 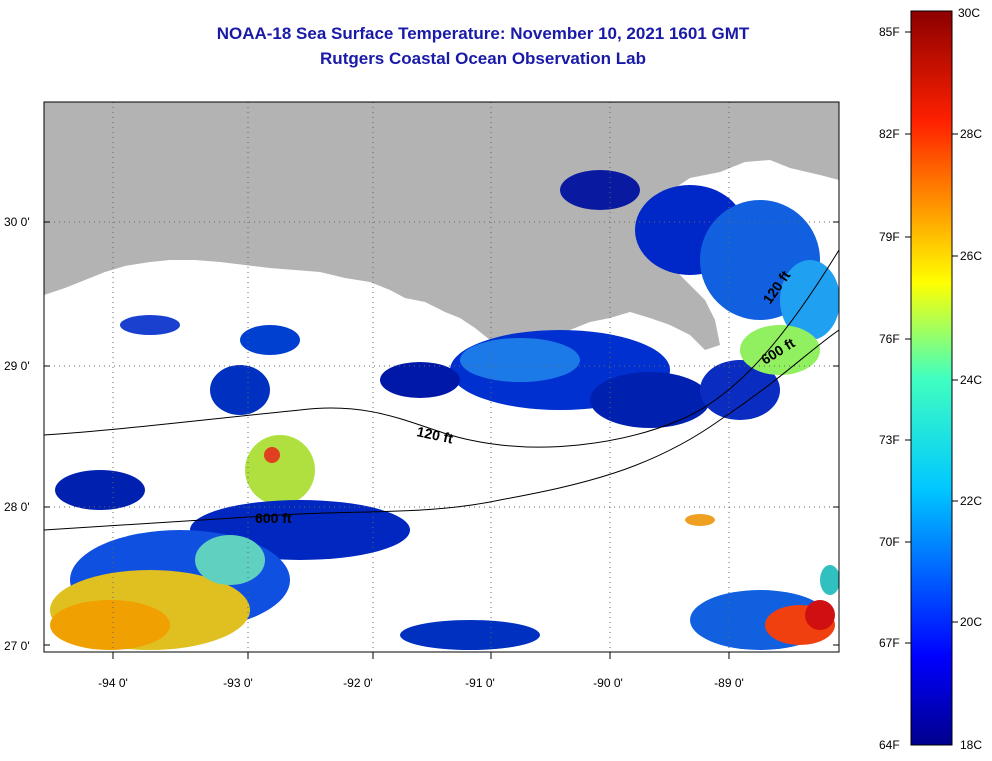 I want to click on colorbar-label-85f: 85F, so click(x=889, y=32).